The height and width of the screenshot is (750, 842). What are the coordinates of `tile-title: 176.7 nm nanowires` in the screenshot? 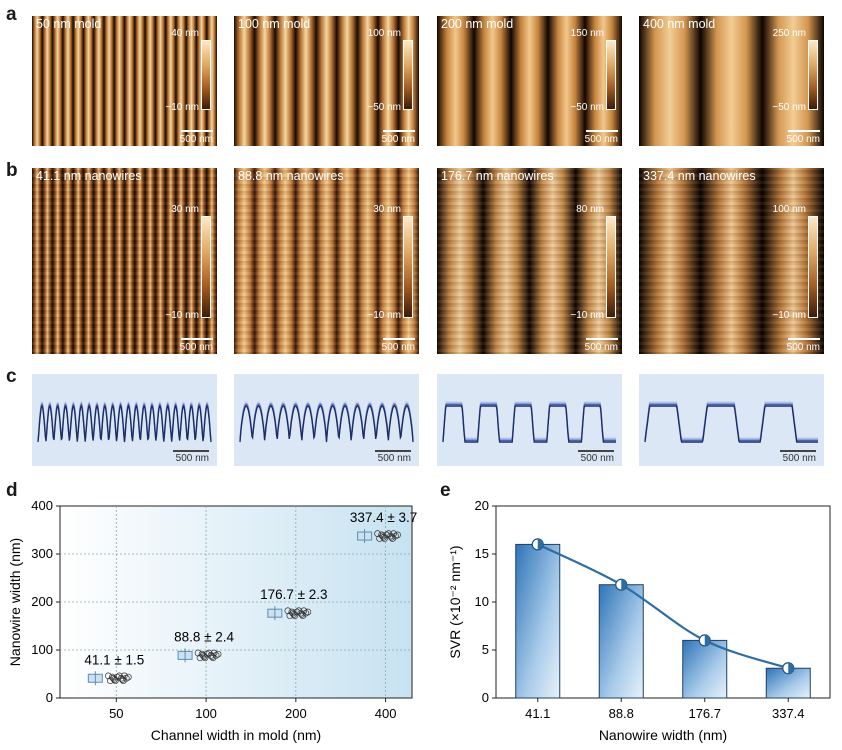 It's located at (497, 176).